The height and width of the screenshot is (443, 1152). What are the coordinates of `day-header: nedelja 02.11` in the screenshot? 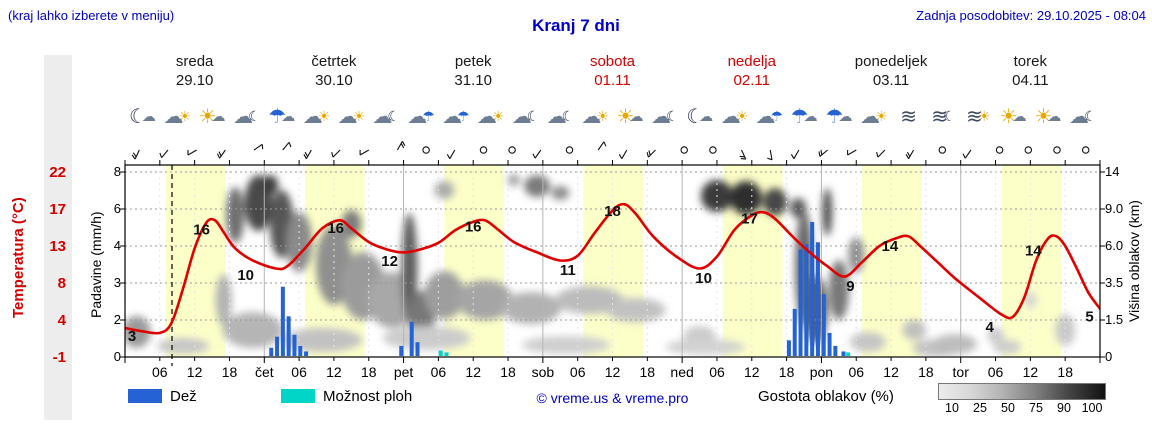 It's located at (751, 71).